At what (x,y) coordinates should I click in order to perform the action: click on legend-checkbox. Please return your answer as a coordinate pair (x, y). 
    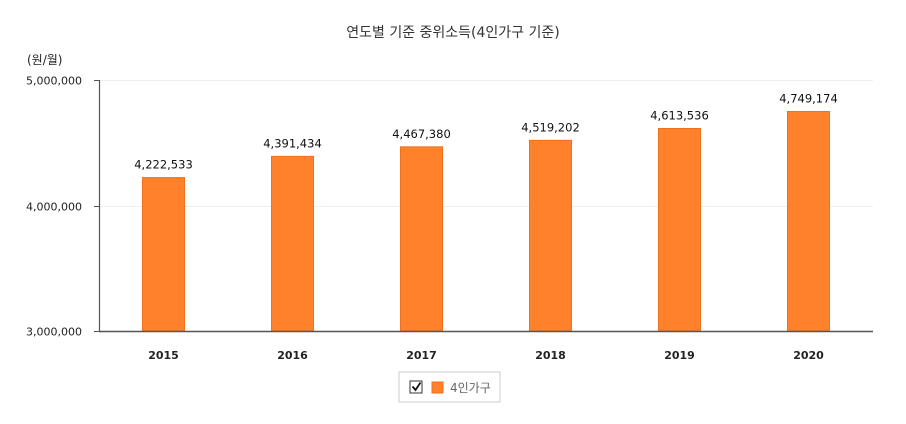
    Looking at the image, I should click on (416, 387).